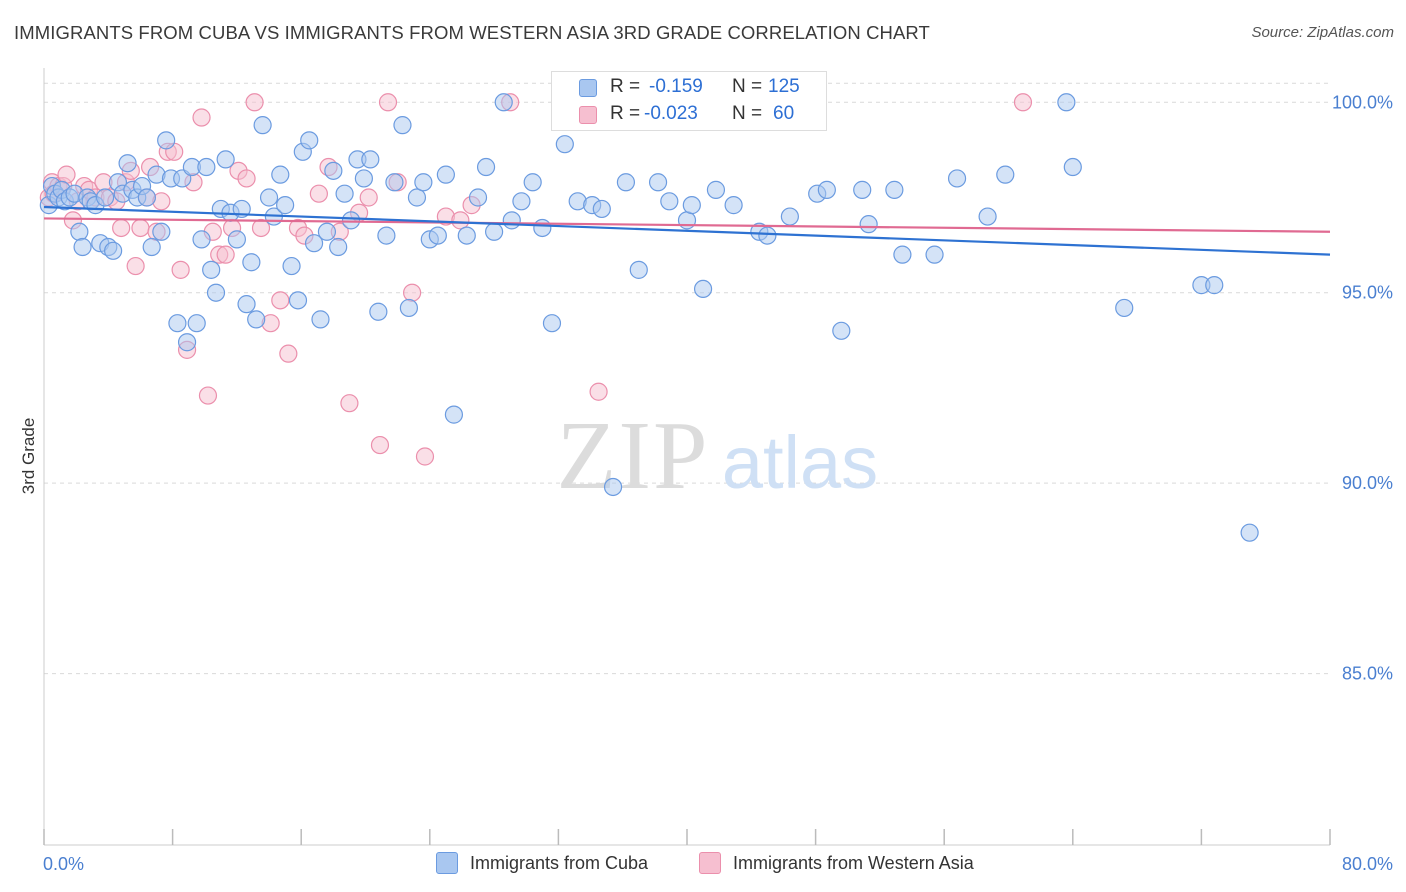  I want to click on legend-n-label: N =, so click(747, 86).